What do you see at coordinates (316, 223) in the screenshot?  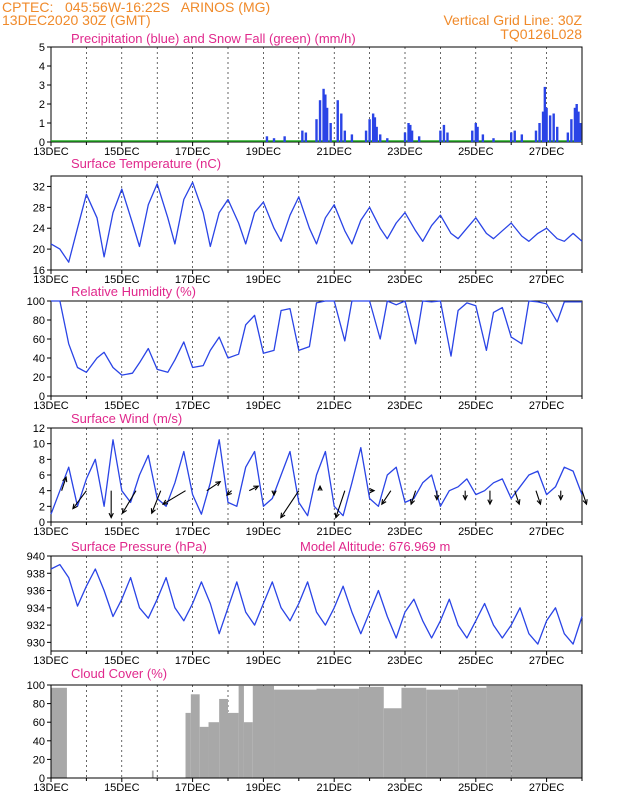 I see `plot-frame` at bounding box center [316, 223].